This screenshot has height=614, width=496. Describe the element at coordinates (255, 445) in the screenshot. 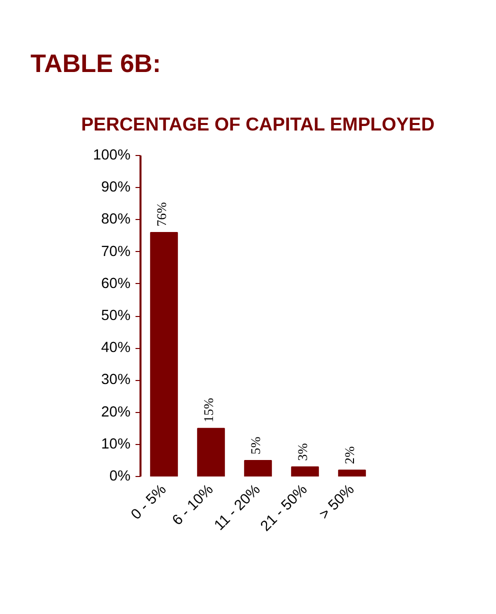

I see `data-label: 5%` at that location.